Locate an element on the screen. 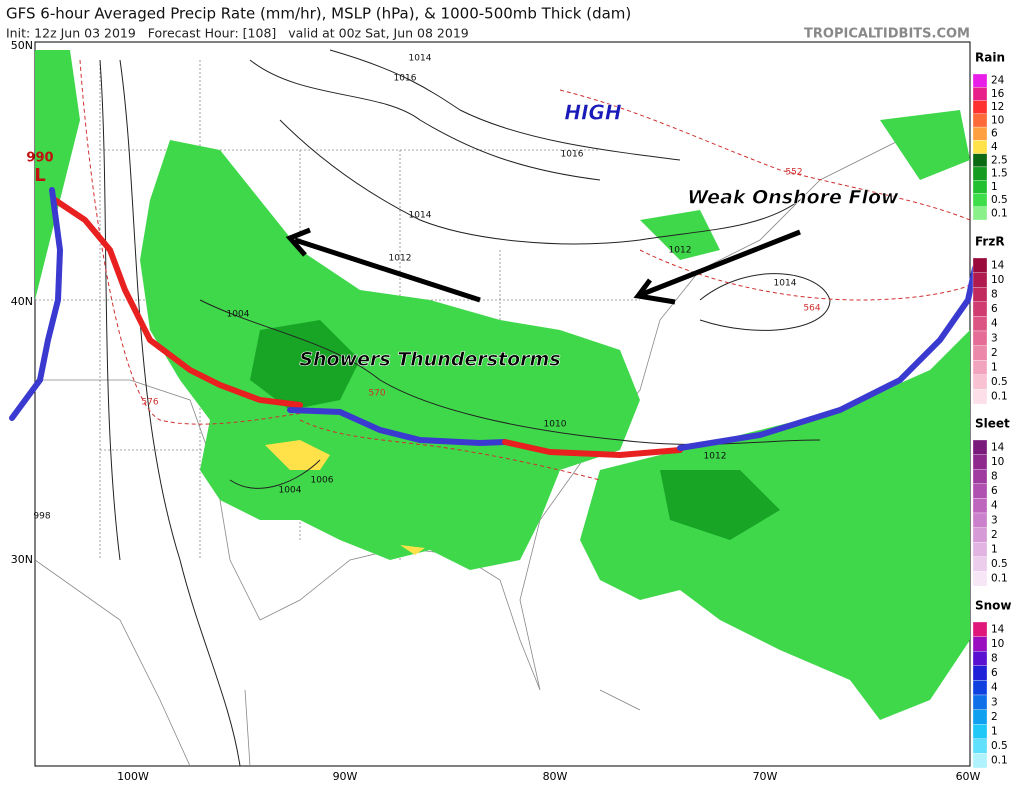 The image size is (1024, 786). lat-label: 30N is located at coordinates (22, 559).